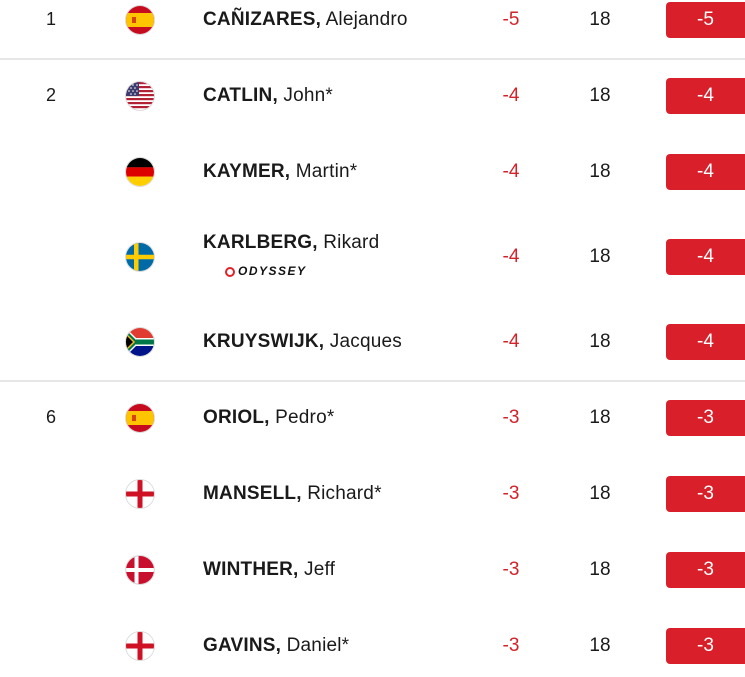 Image resolution: width=745 pixels, height=677 pixels. What do you see at coordinates (240, 95) in the screenshot?
I see `player-last-name: CATLIN,` at bounding box center [240, 95].